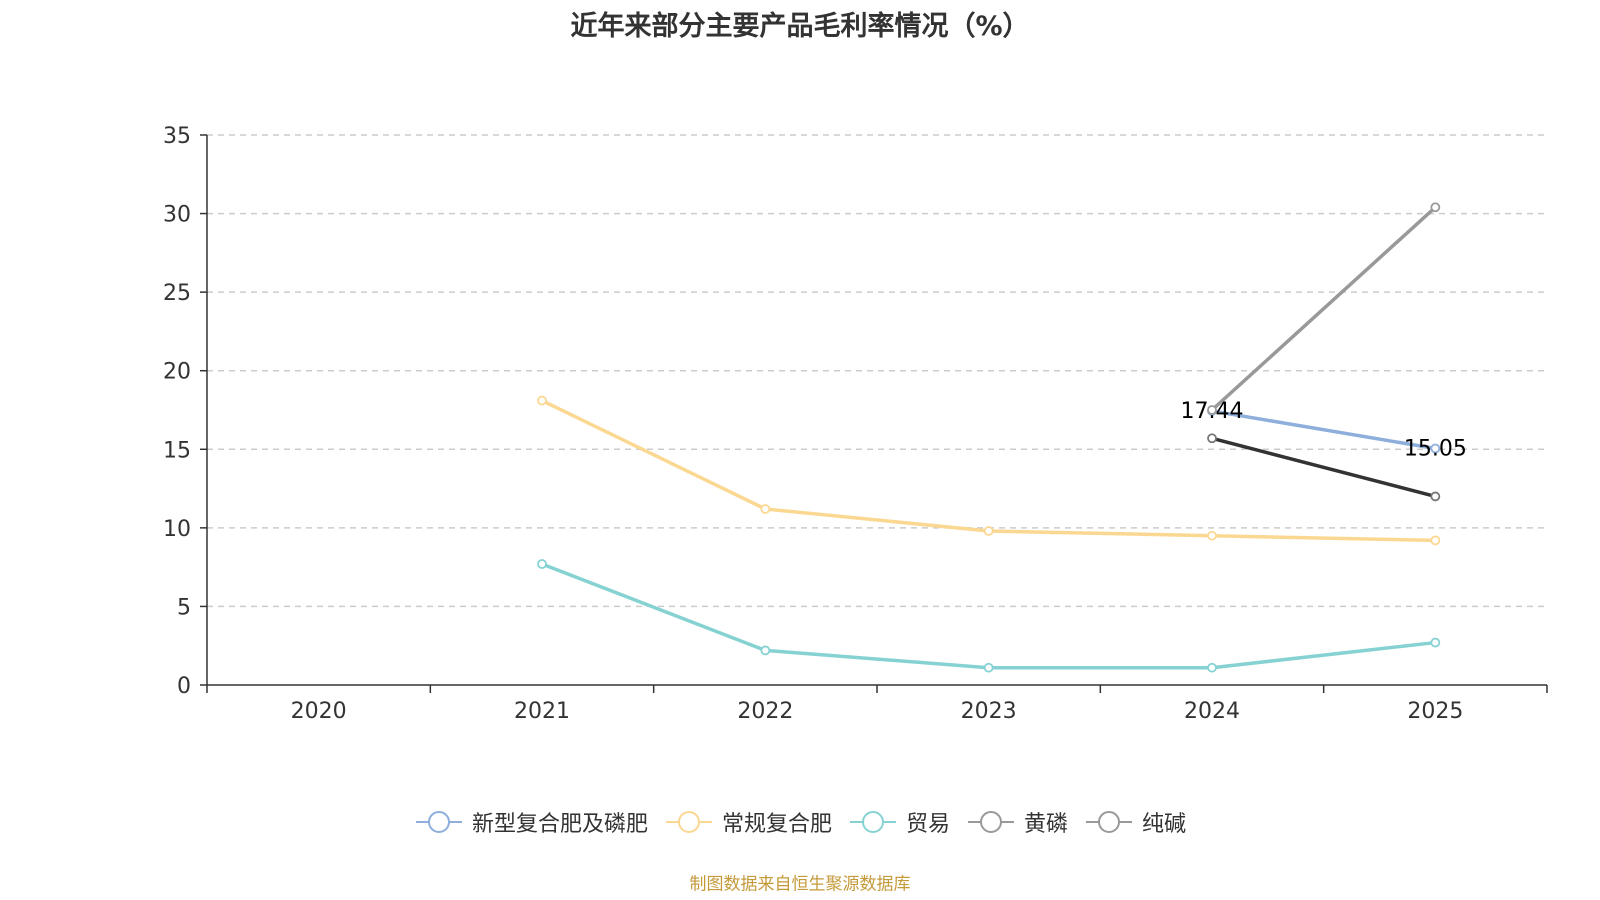 This screenshot has width=1600, height=900. Describe the element at coordinates (1164, 824) in the screenshot. I see `legend-label: 纯碱` at that location.